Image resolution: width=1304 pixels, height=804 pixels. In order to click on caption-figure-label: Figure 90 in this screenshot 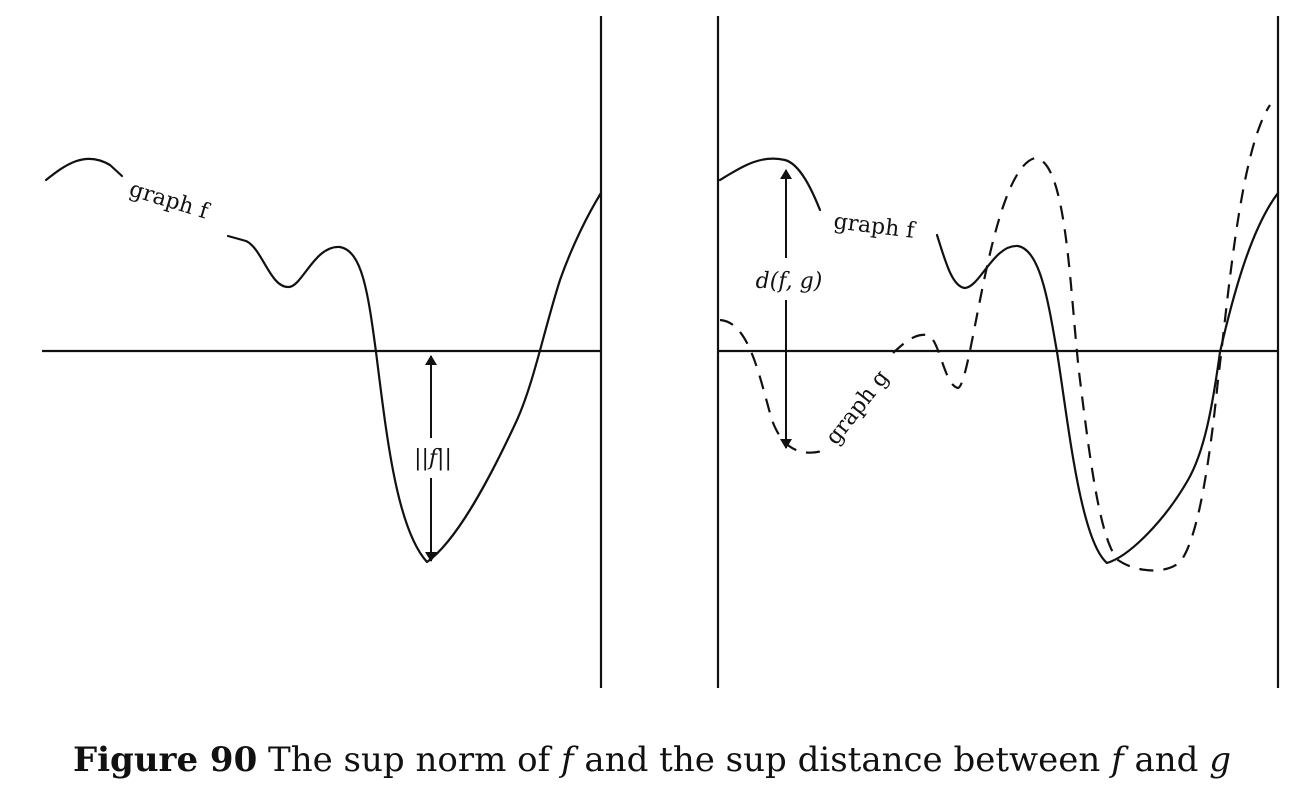, I will do `click(165, 760)`.